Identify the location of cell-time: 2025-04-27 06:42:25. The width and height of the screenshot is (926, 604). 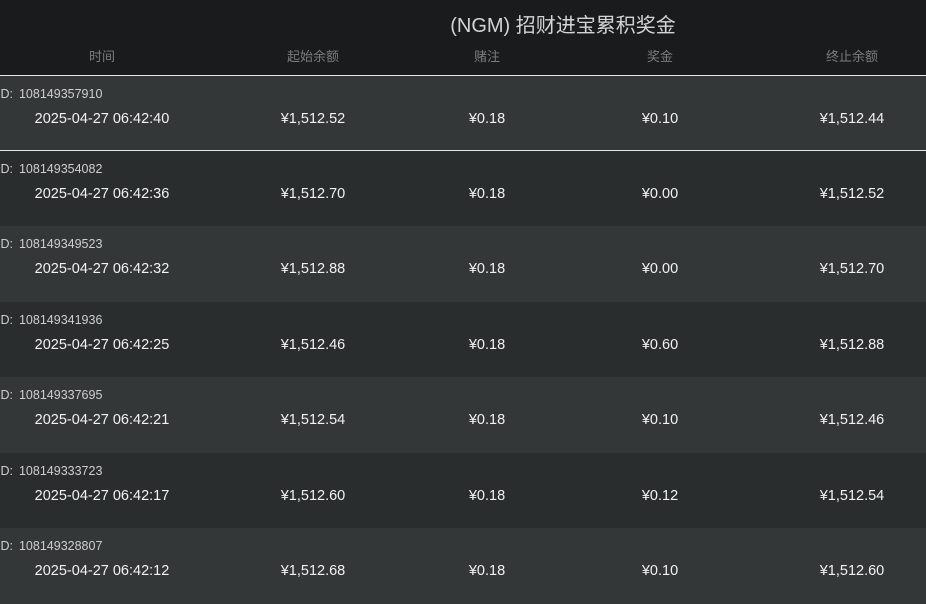
(102, 344).